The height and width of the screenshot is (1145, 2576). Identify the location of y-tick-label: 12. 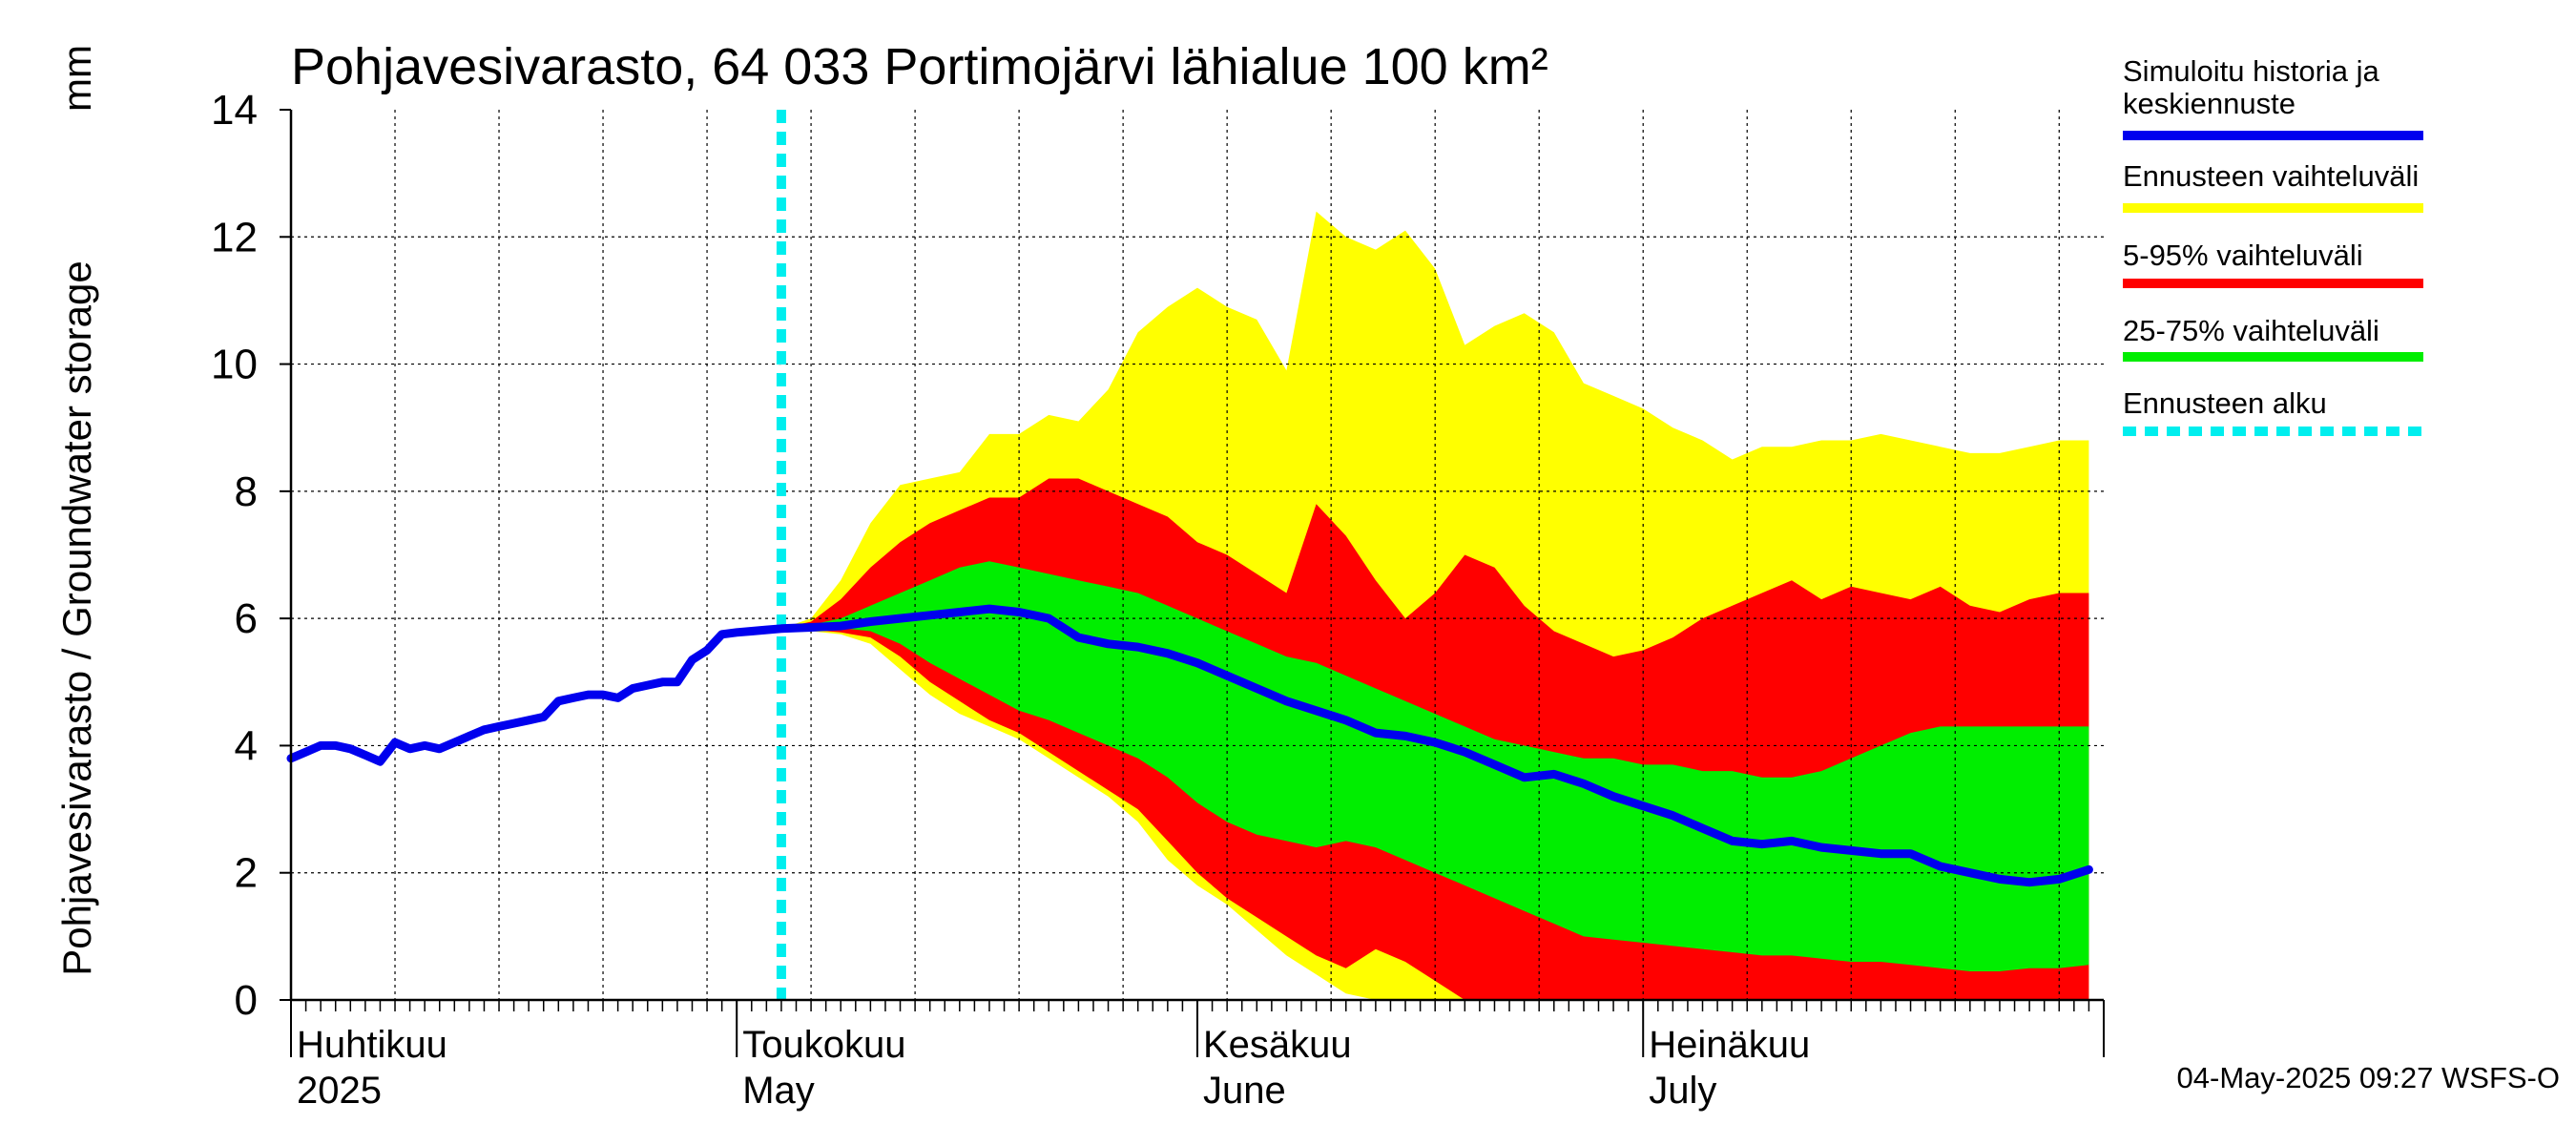
(234, 237).